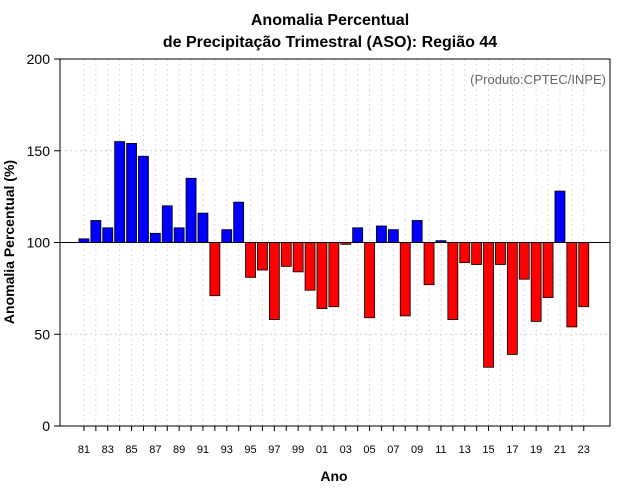  Describe the element at coordinates (393, 236) in the screenshot. I see `bar-2007` at that location.